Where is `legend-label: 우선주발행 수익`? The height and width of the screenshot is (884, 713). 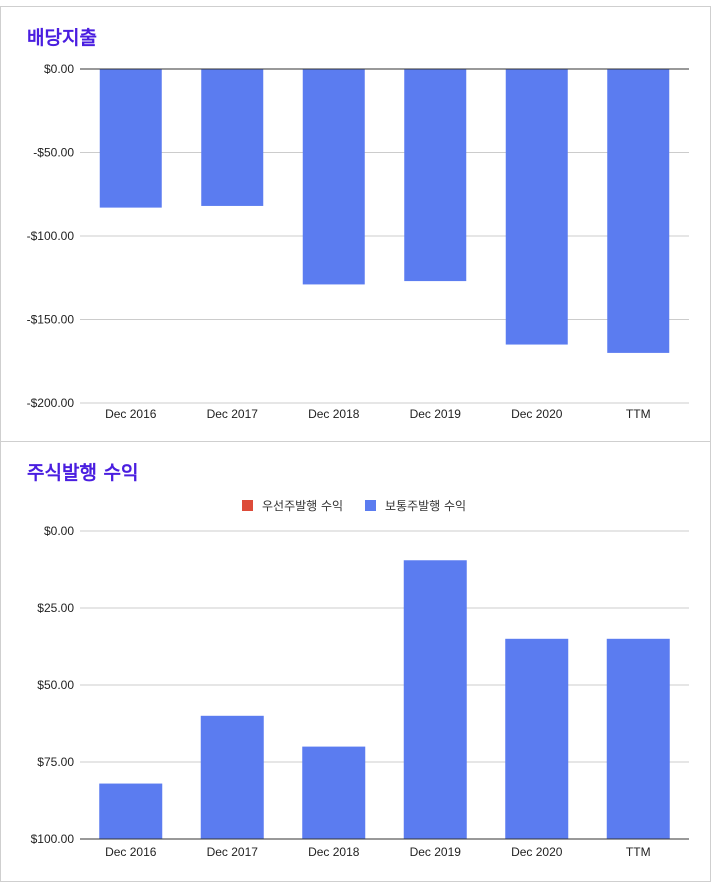 legend-label: 우선주발행 수익 is located at coordinates (302, 505).